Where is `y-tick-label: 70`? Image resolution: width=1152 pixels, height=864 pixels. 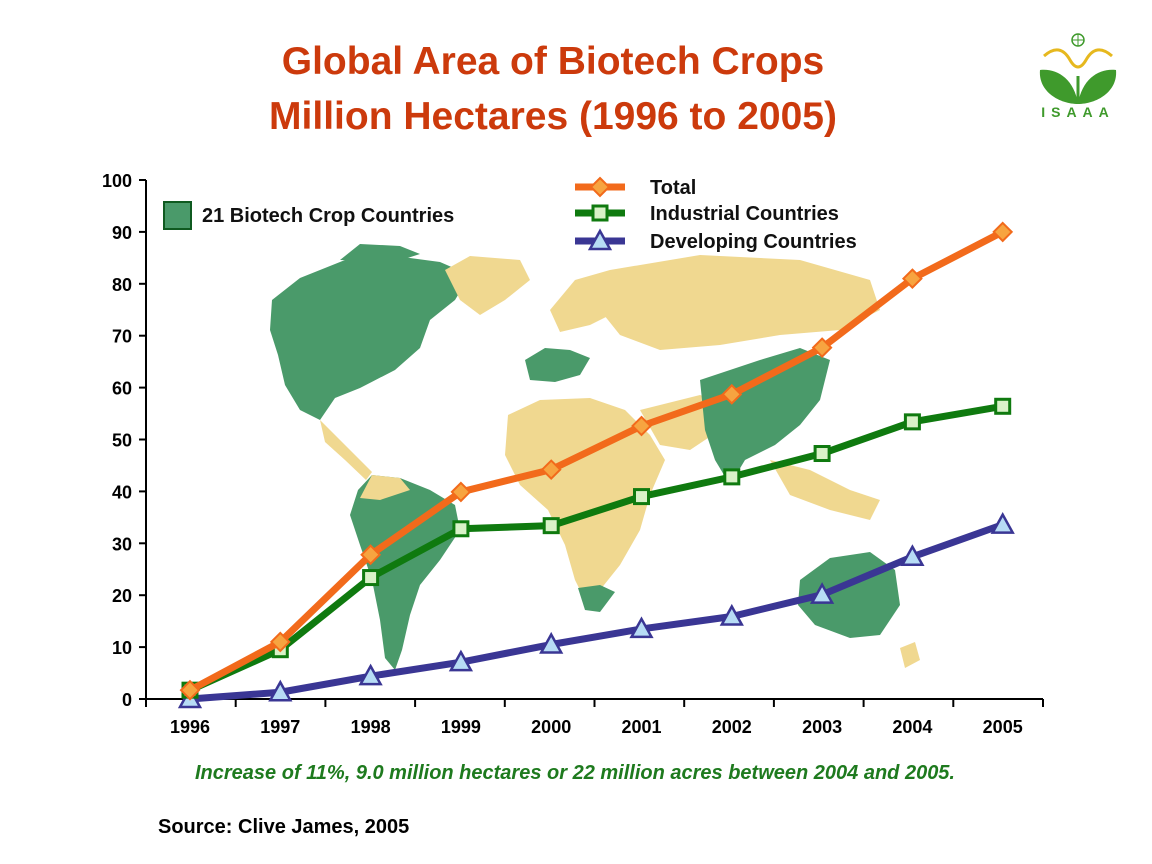 y-tick-label: 70 is located at coordinates (122, 337).